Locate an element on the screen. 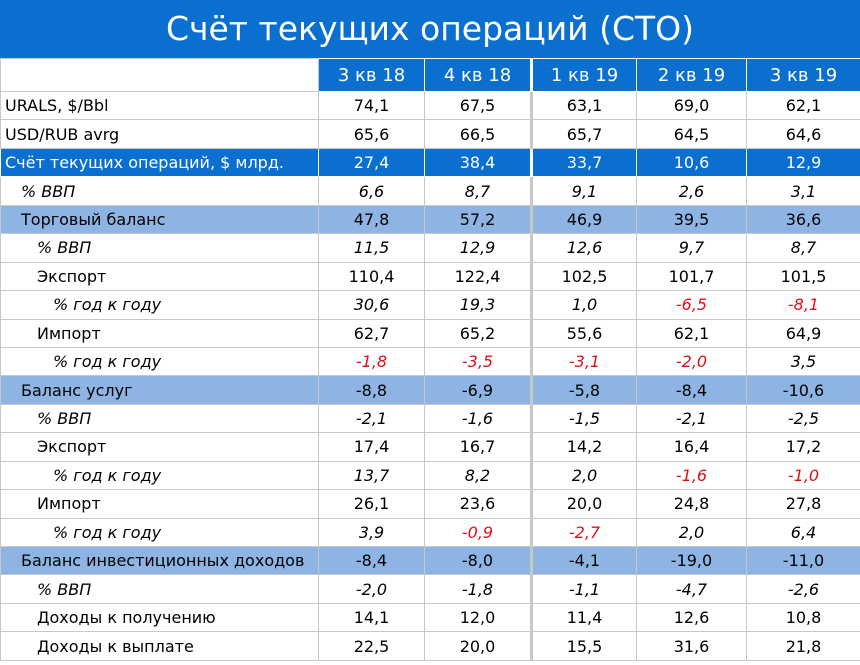  table-row: % год к году 3,9 -0,9 -2,7 2,0 6,4 is located at coordinates (430, 532).